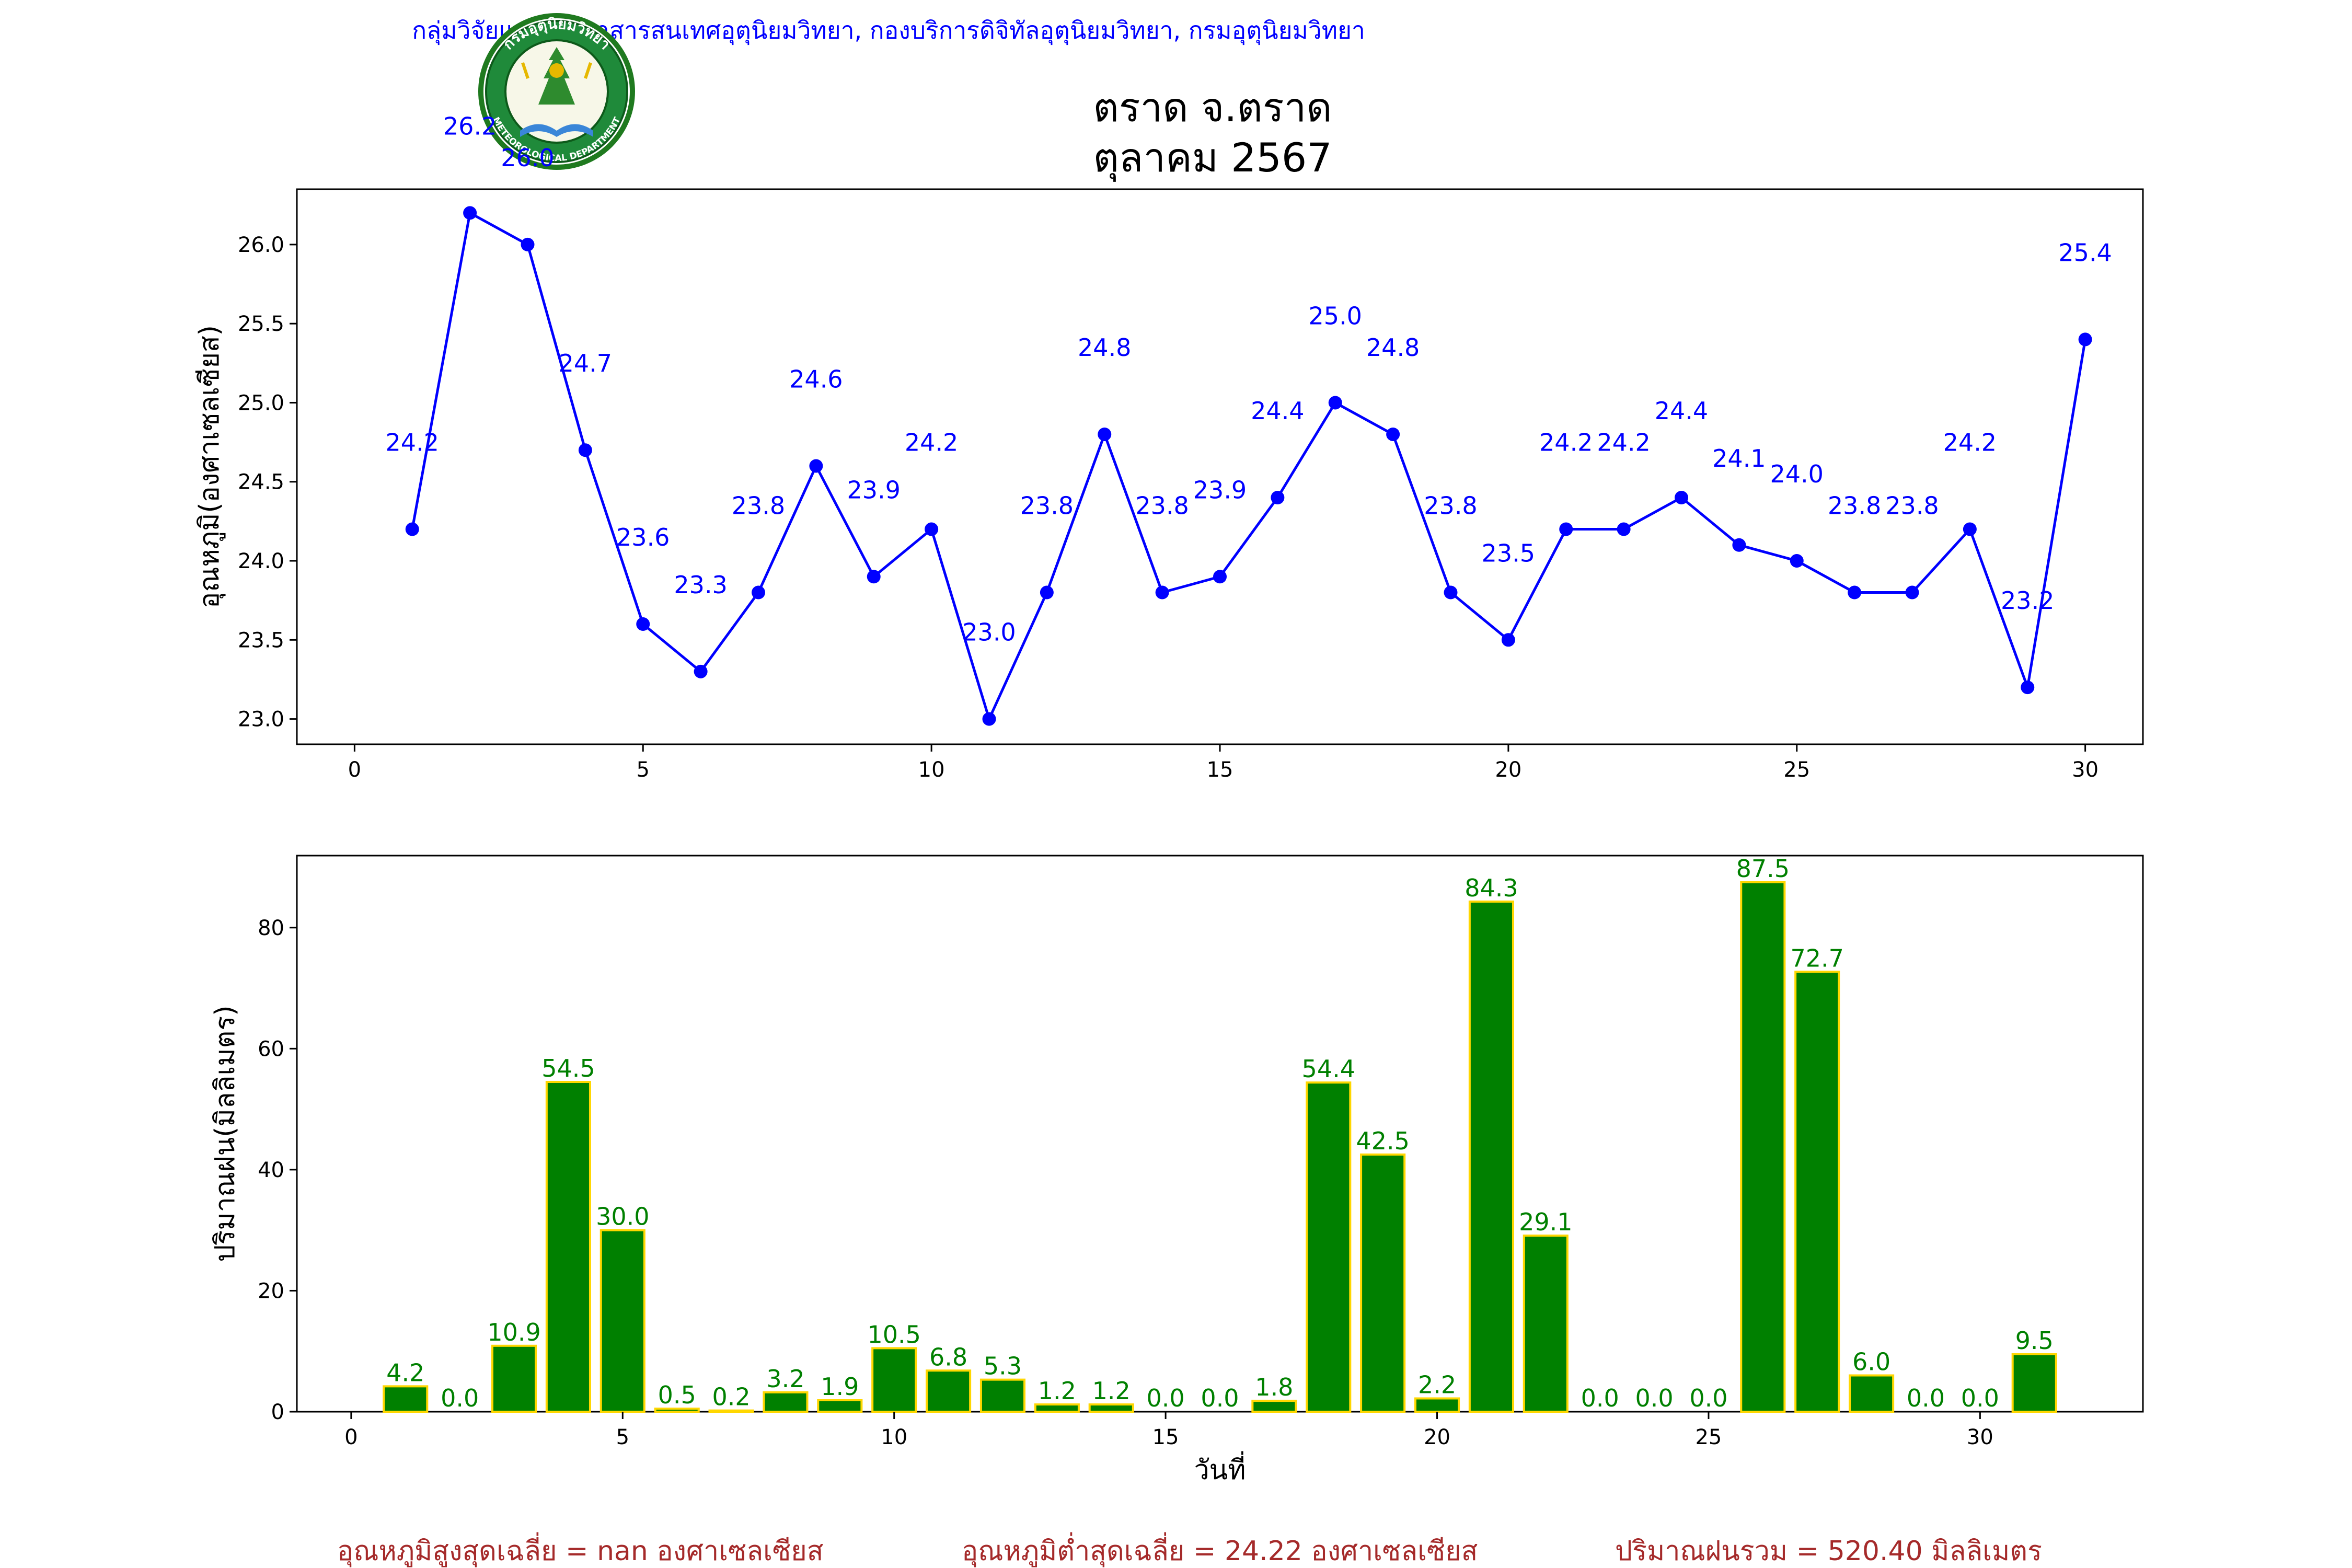 The width and height of the screenshot is (2352, 1568). Describe the element at coordinates (948, 1357) in the screenshot. I see `rainfall-data-label: 6.8` at that location.